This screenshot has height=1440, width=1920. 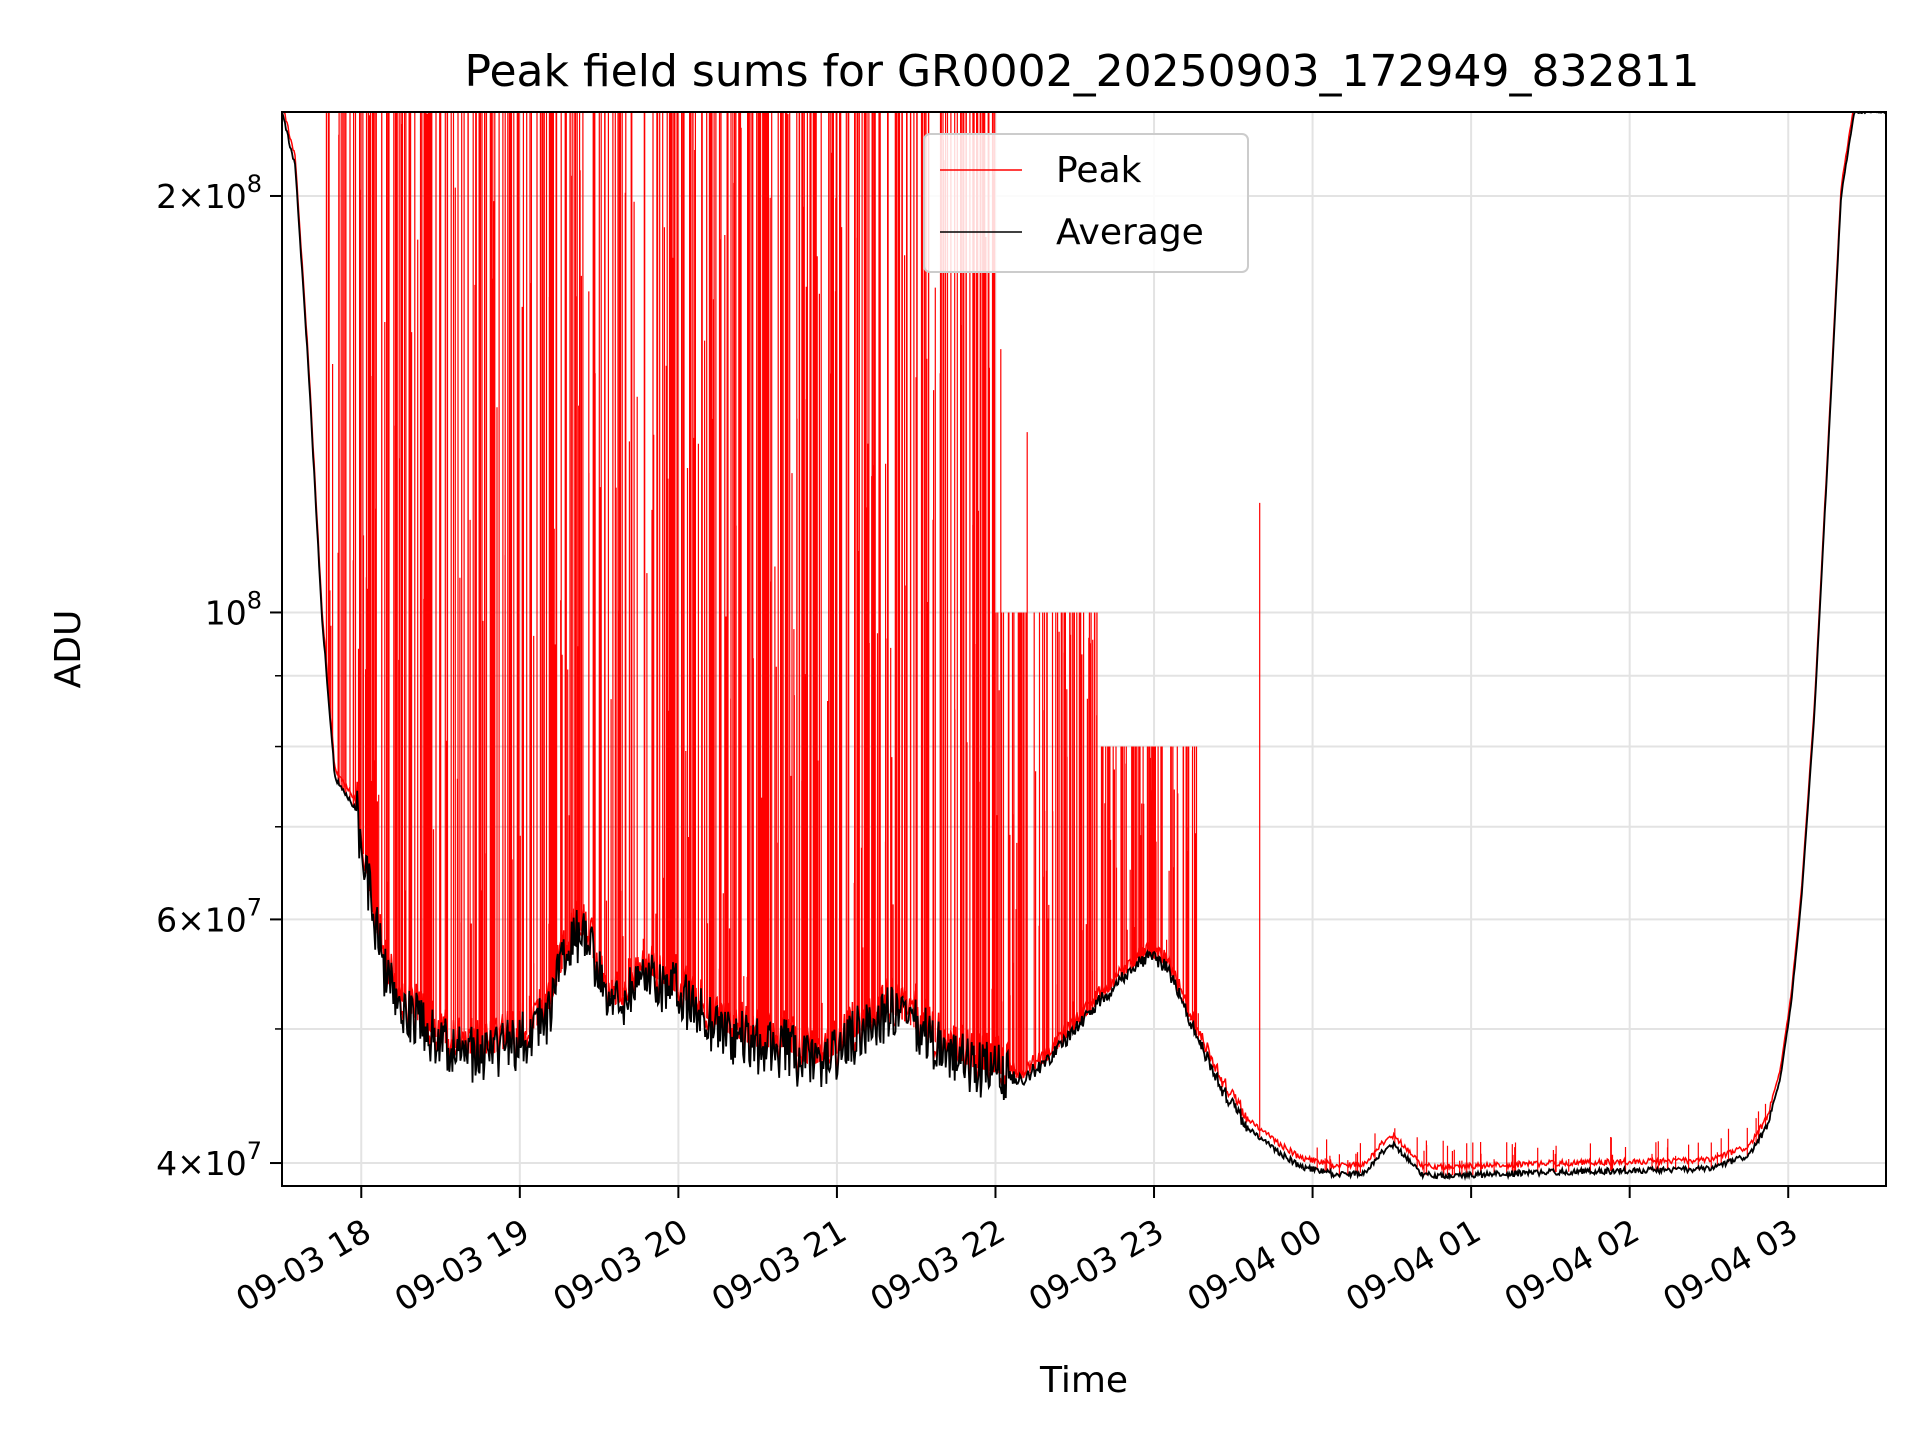 What do you see at coordinates (303, 1265) in the screenshot?
I see `x-tick-label: 09-03 18` at bounding box center [303, 1265].